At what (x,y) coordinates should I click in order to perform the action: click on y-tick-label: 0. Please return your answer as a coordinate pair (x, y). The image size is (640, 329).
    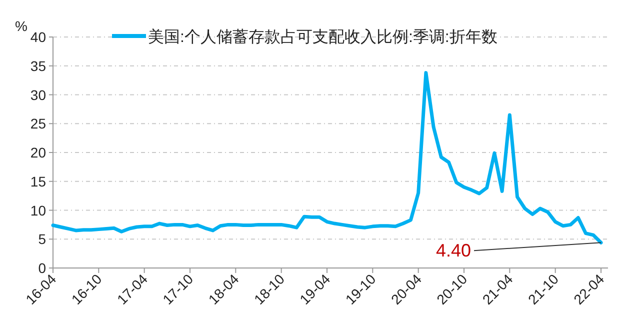
    Looking at the image, I should click on (42, 268).